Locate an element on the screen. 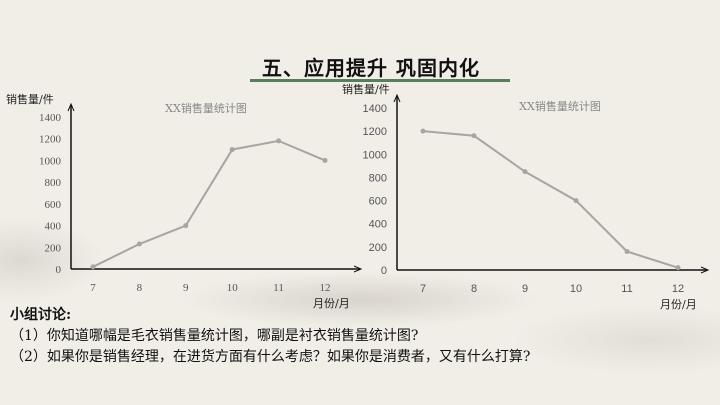 Image resolution: width=720 pixels, height=405 pixels. discussion-heading: 小组讨论: is located at coordinates (41, 315).